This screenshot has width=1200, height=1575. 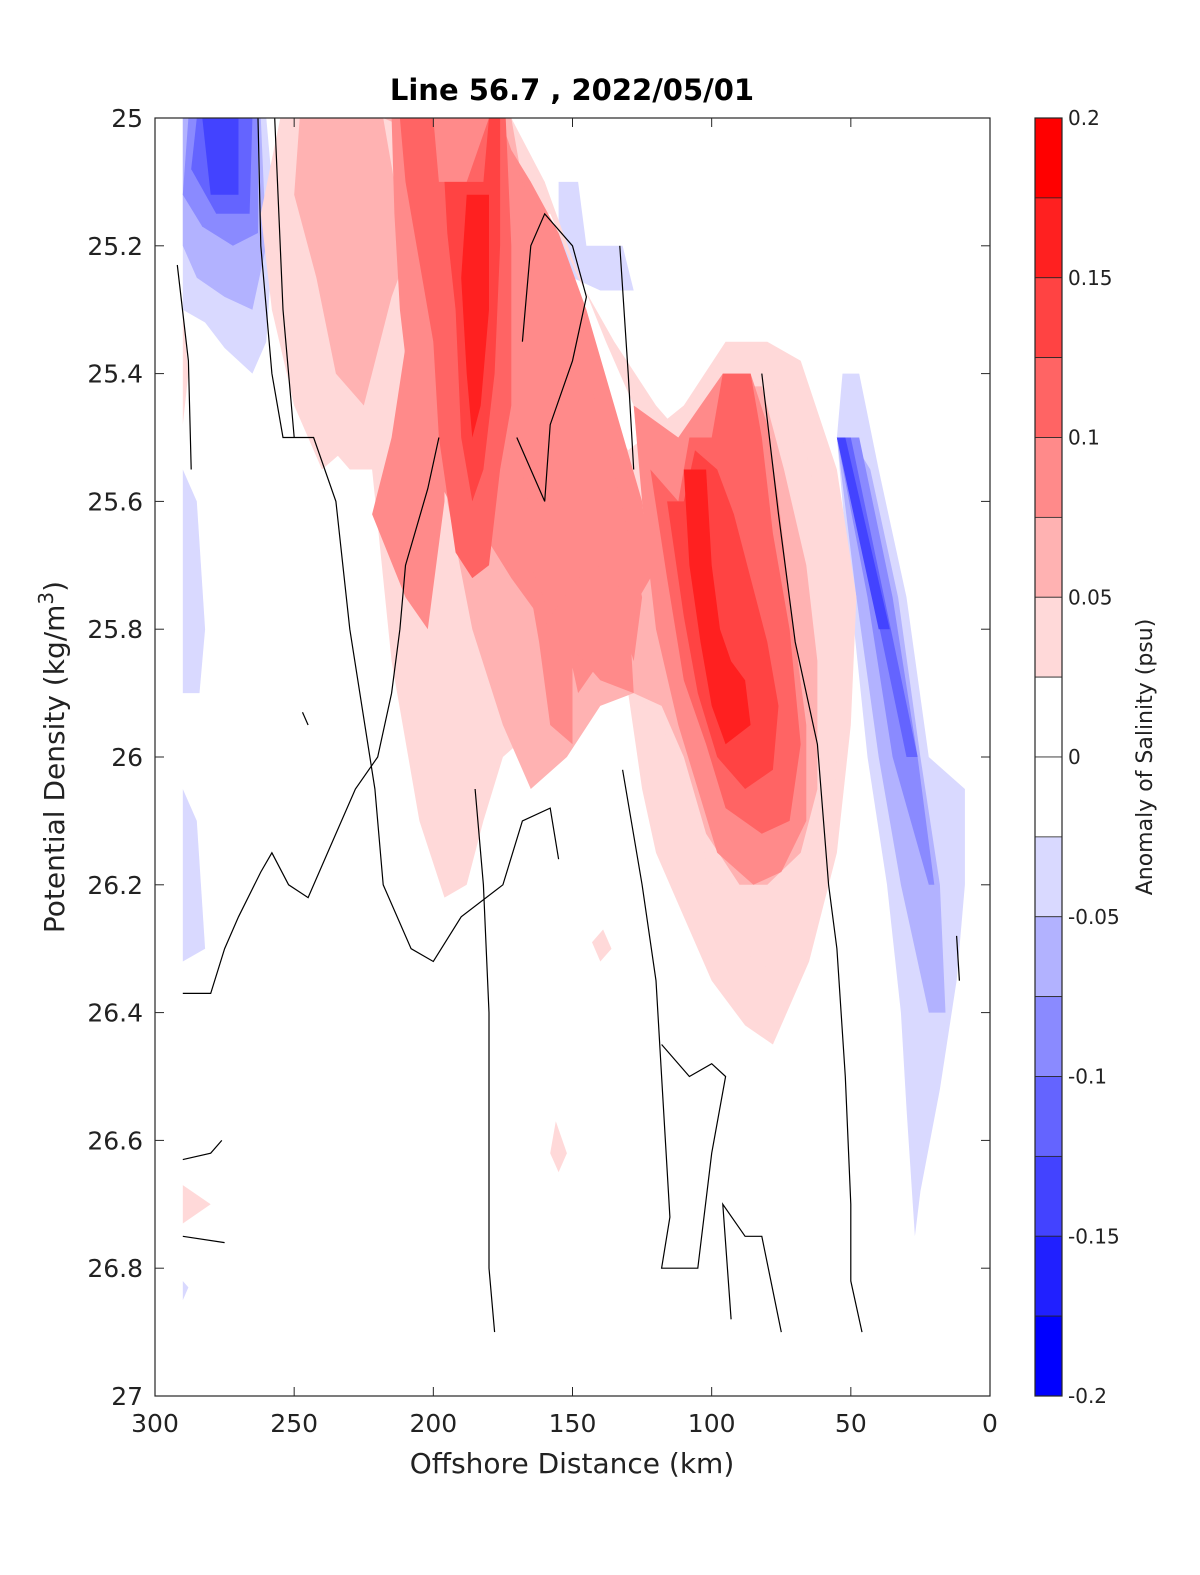 I want to click on y-tick-label: 25.6, so click(x=115, y=501).